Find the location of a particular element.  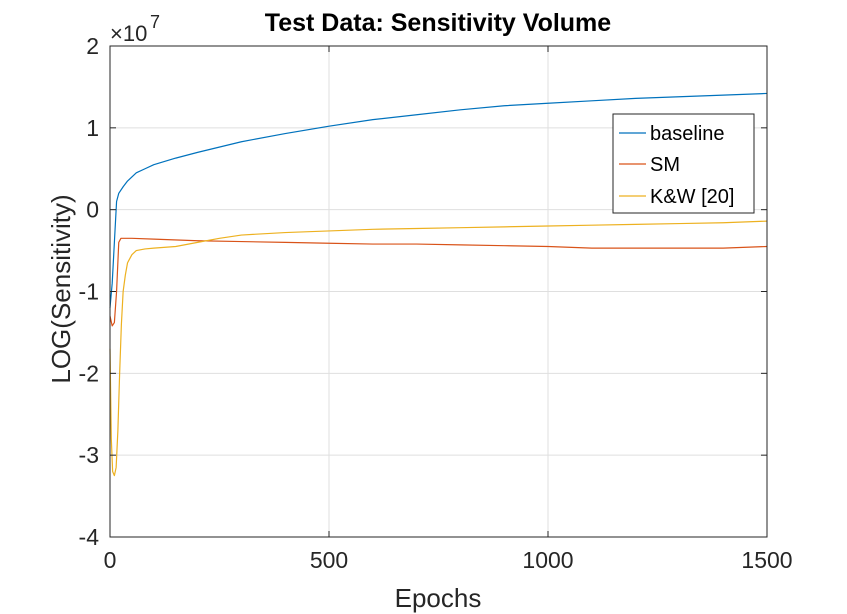

y-tick-label: -3 is located at coordinates (89, 455).